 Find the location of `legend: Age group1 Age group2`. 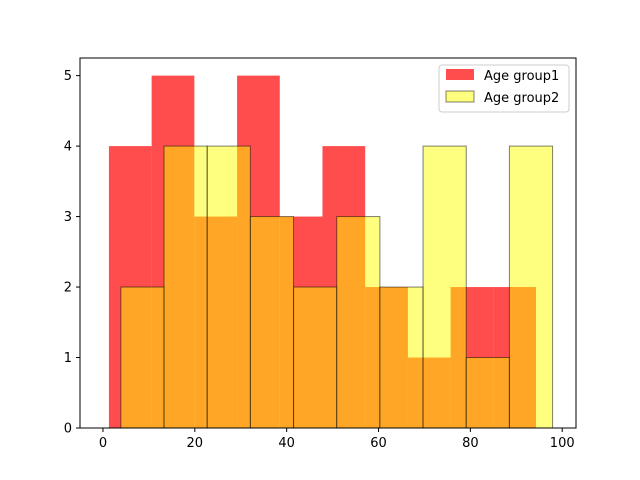

legend: Age group1 Age group2 is located at coordinates (504, 88).